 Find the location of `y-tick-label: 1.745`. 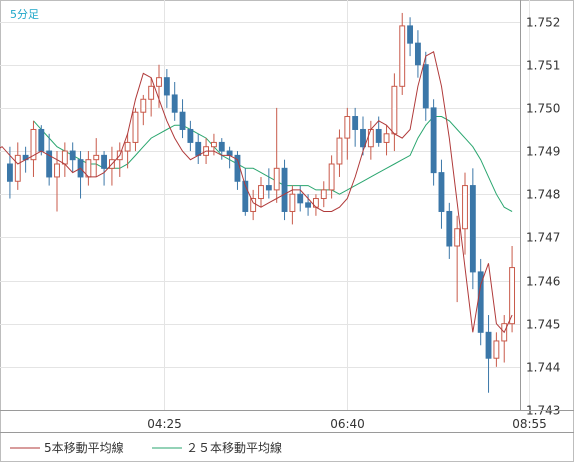

y-tick-label: 1.745 is located at coordinates (543, 325).